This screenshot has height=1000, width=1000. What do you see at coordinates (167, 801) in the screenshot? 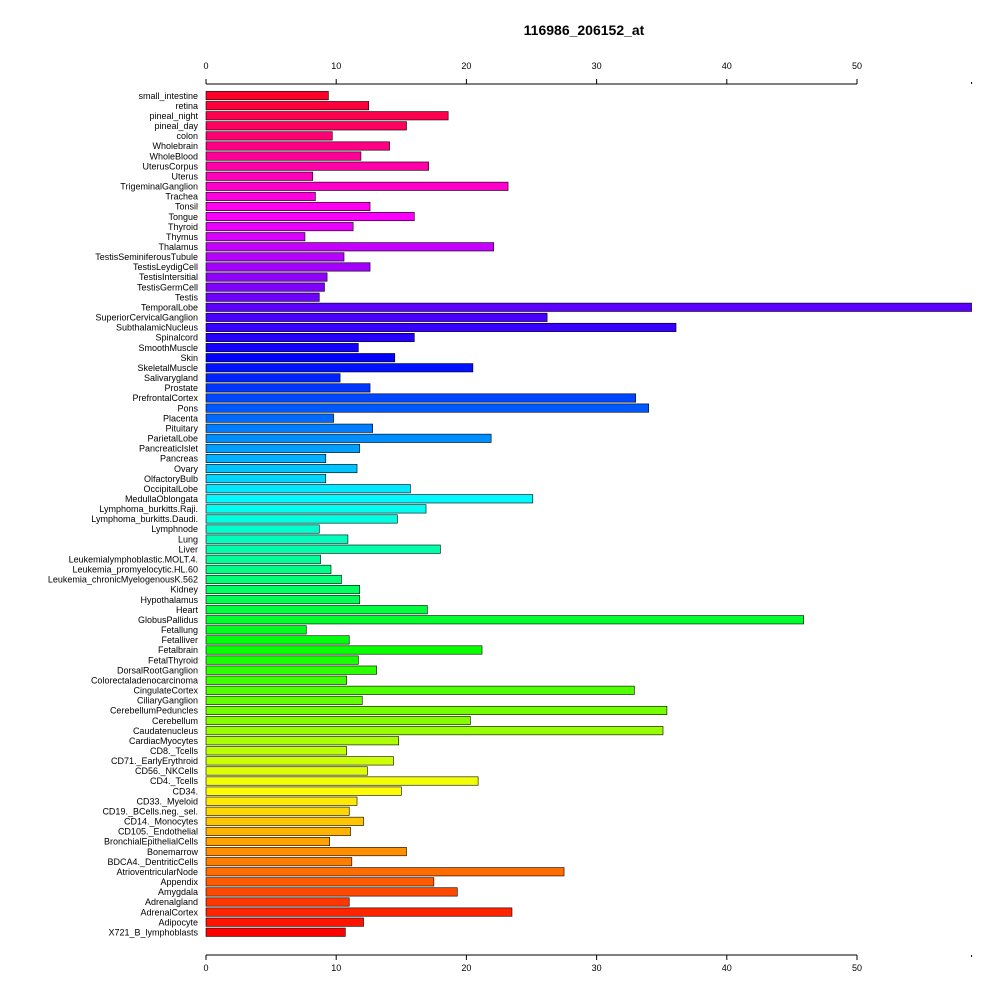
I see `category-label: CD33._Myeloid` at bounding box center [167, 801].